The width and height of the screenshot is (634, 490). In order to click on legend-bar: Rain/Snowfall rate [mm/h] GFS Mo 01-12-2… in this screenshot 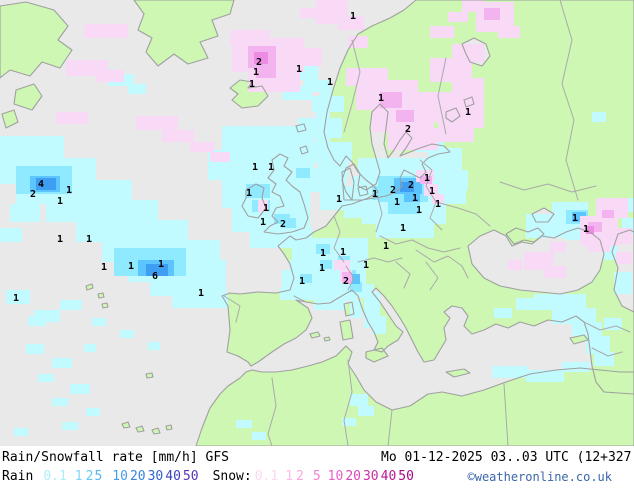, I will do `click(317, 468)`.